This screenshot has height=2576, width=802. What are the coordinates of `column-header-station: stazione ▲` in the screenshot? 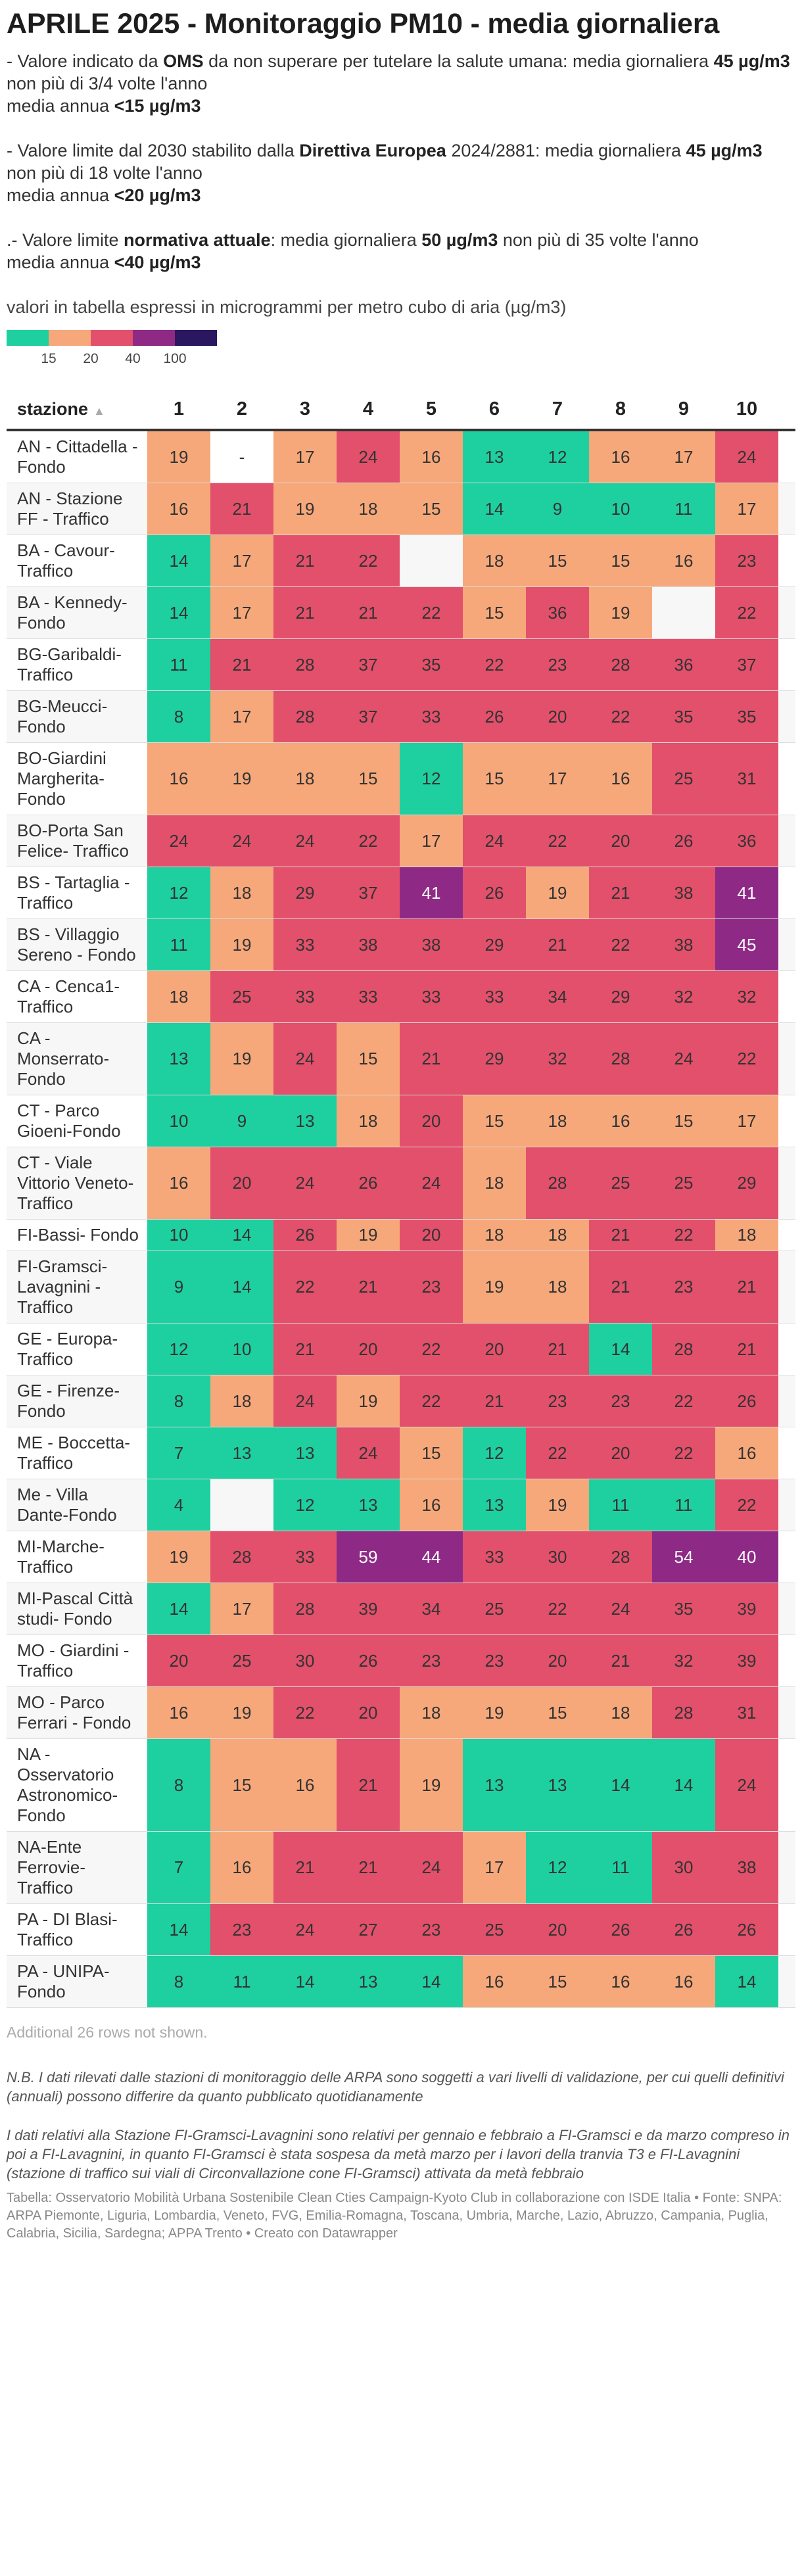 It's located at (77, 409).